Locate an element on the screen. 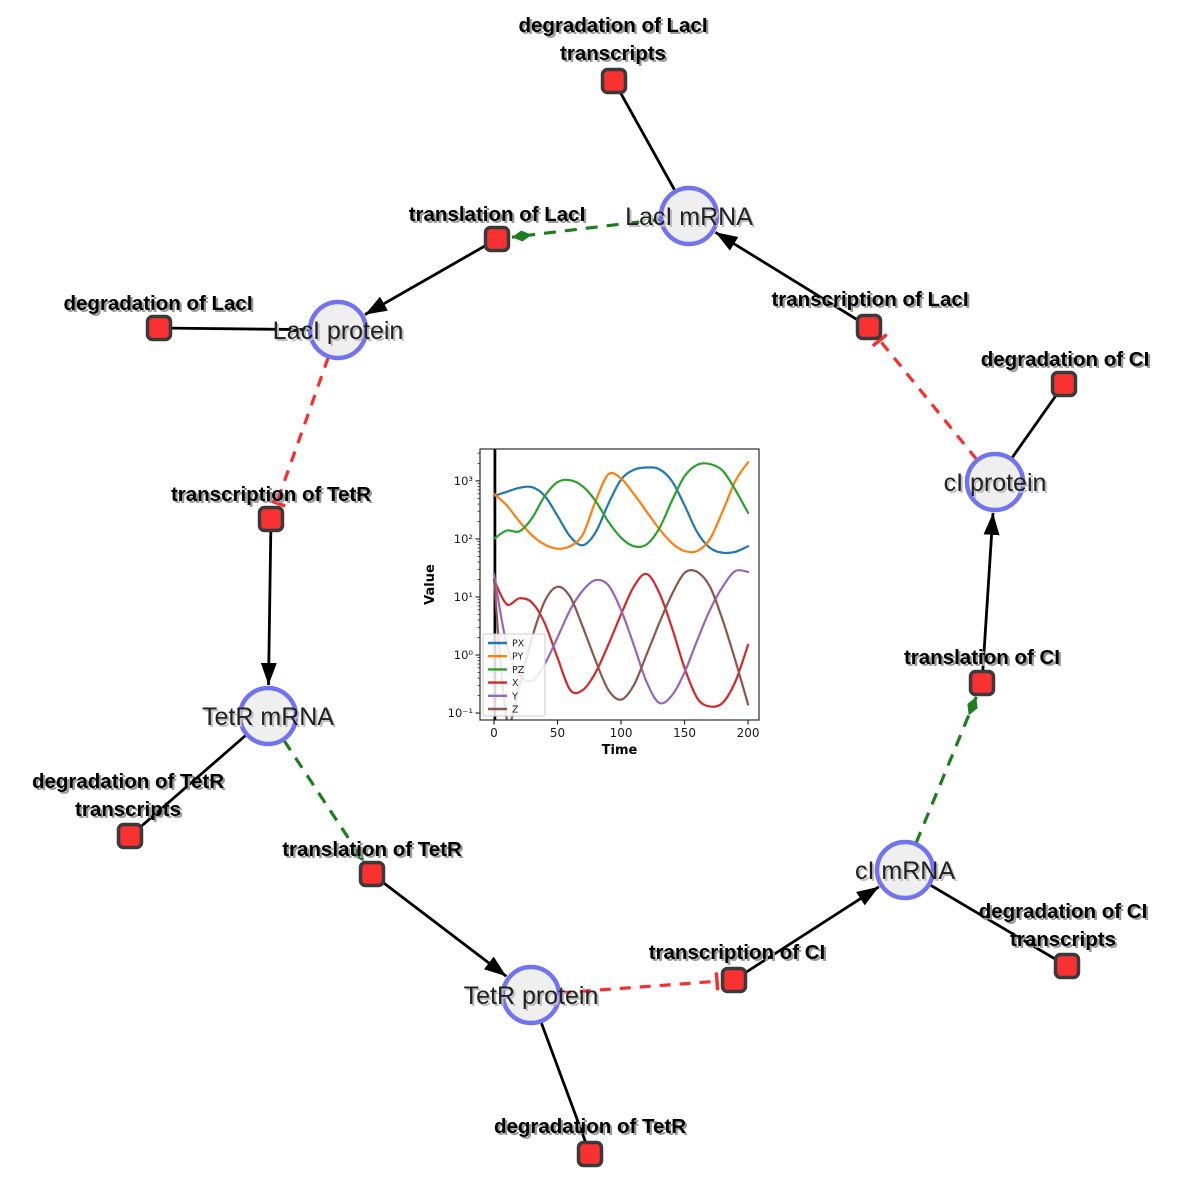 The height and width of the screenshot is (1200, 1189). species-label-shadow: cI protein is located at coordinates (997, 485).